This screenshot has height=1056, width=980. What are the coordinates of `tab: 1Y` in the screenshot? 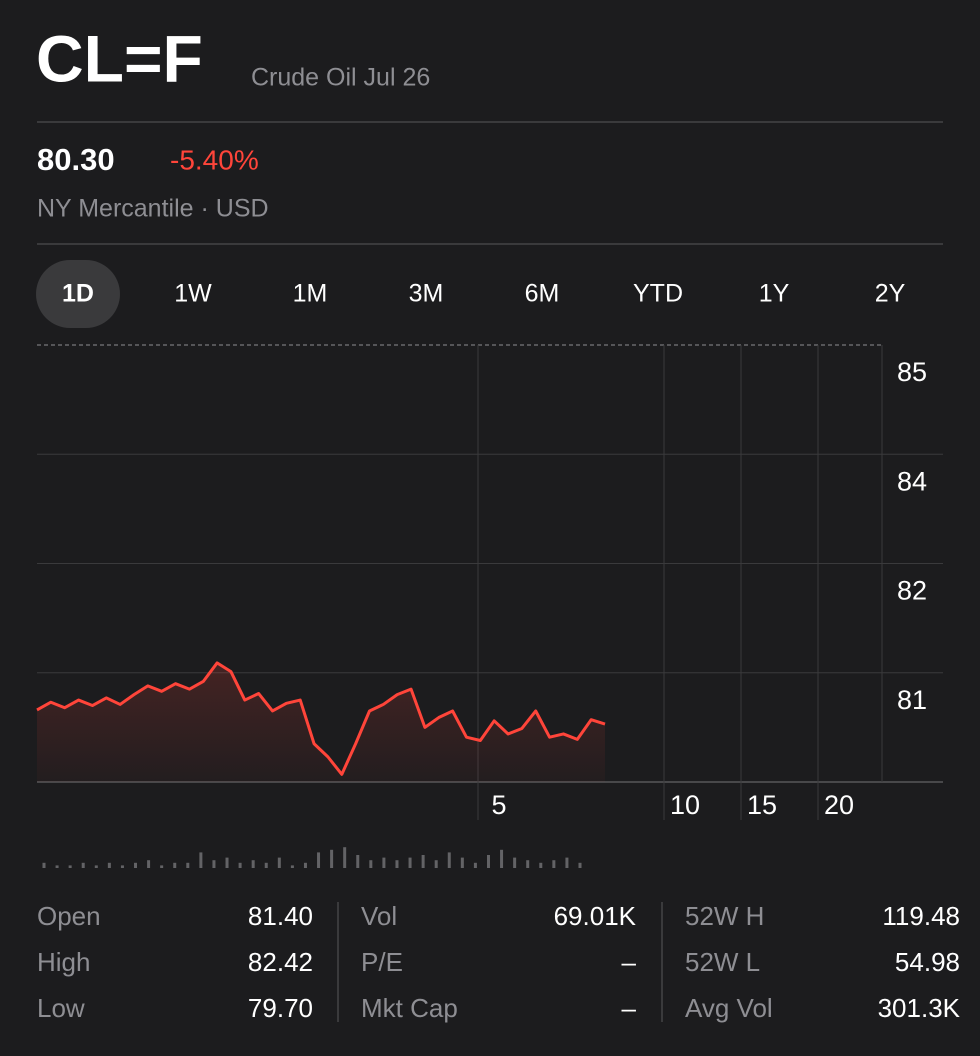 It's located at (774, 294).